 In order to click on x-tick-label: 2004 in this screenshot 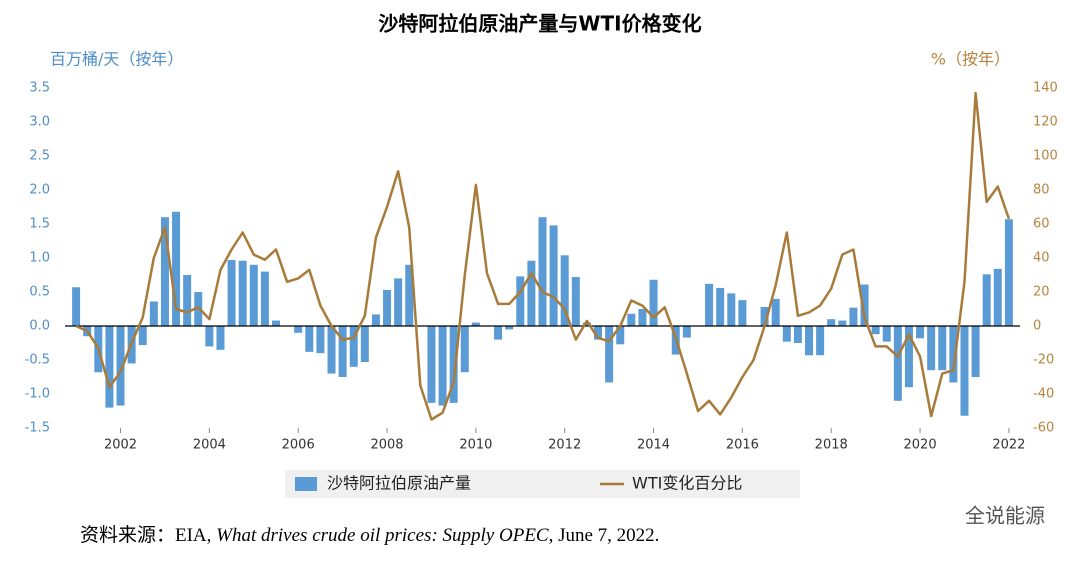, I will do `click(209, 445)`.